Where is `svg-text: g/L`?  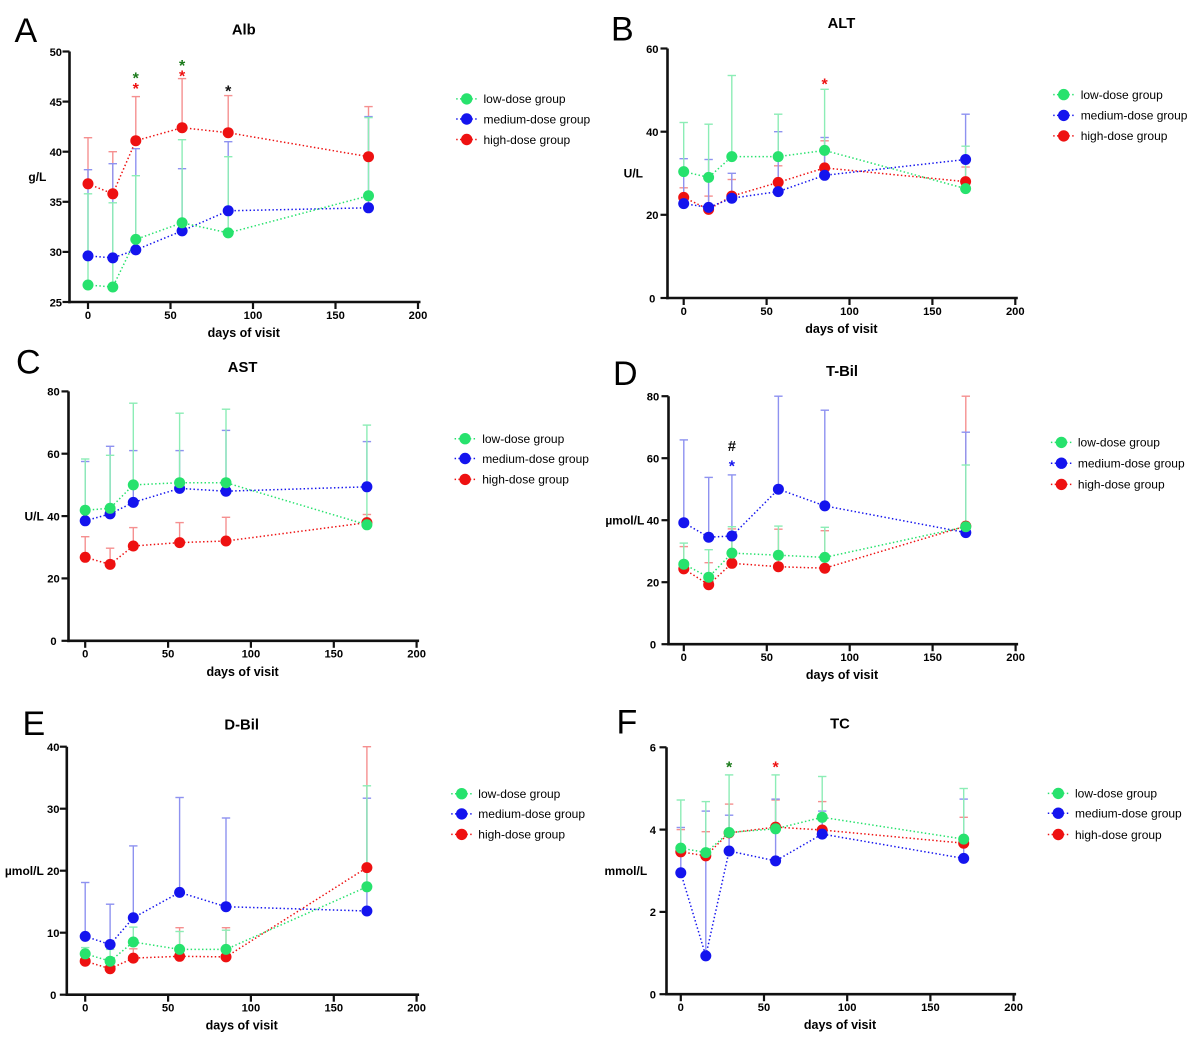
svg-text: g/L is located at coordinates (37, 177).